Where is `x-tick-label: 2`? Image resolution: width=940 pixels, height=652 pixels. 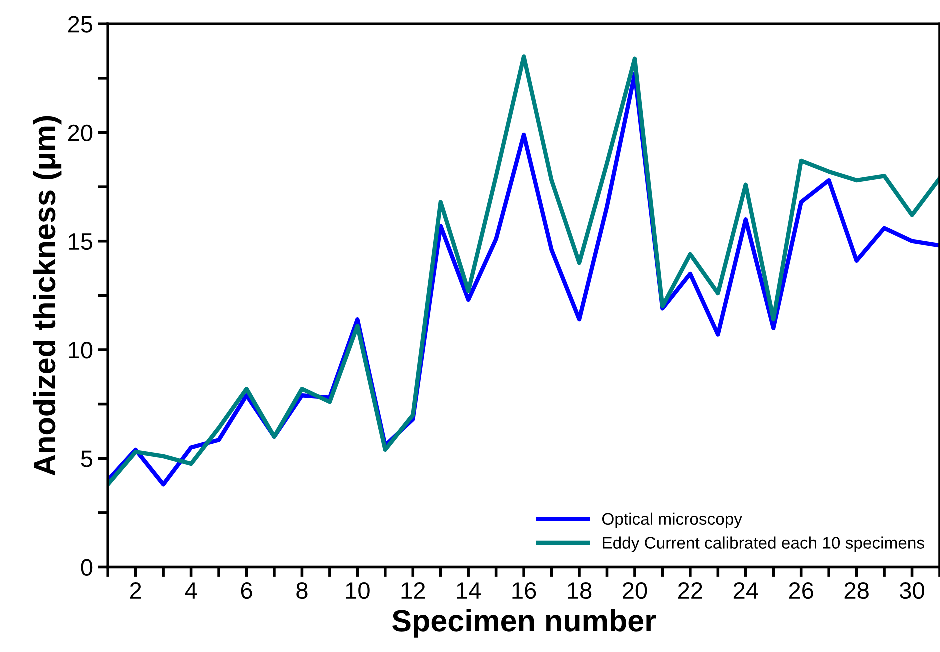
x-tick-label: 2 is located at coordinates (136, 590).